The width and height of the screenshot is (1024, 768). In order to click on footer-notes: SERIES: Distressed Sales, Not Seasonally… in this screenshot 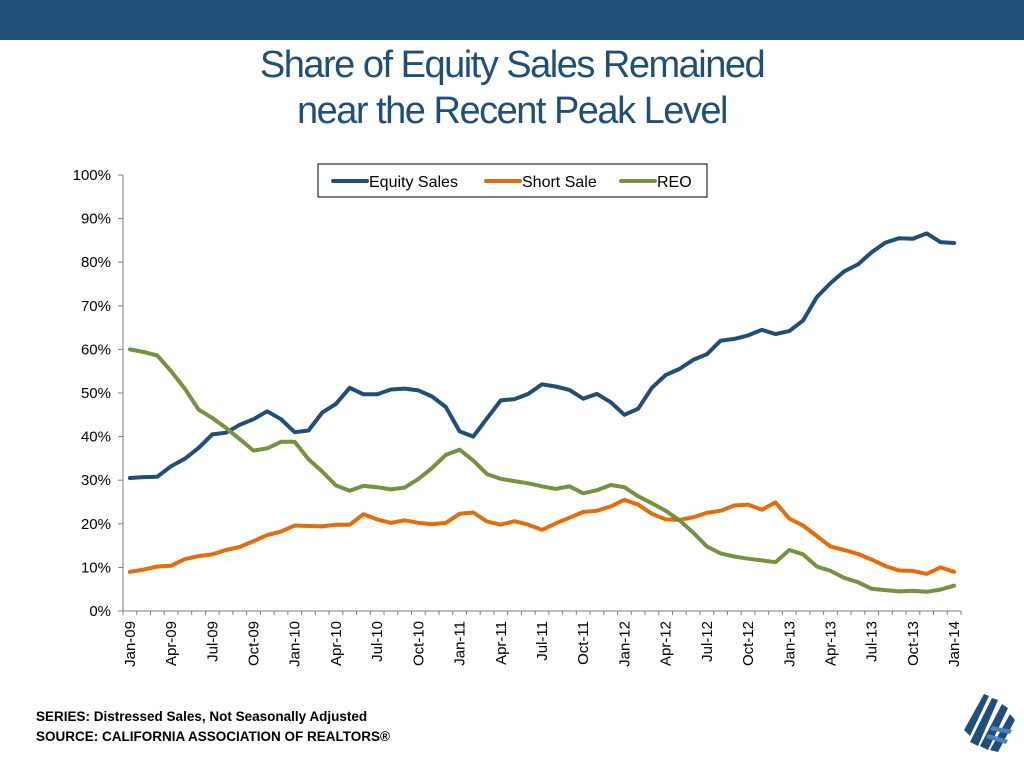, I will do `click(213, 727)`.